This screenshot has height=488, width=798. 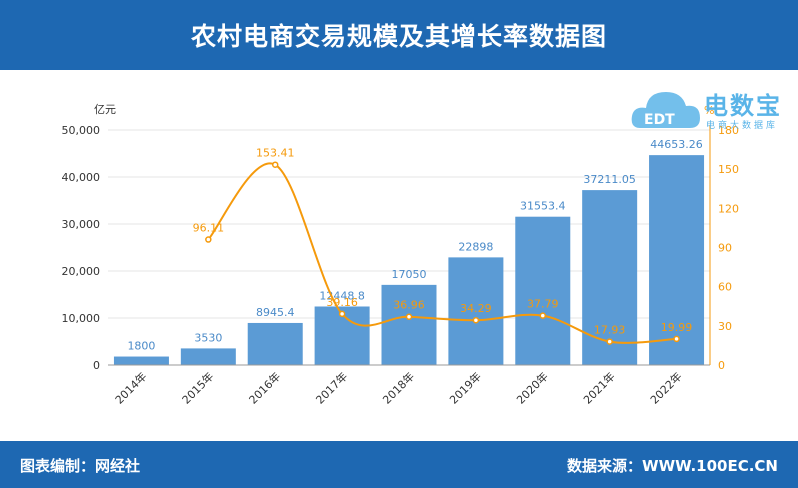 What do you see at coordinates (399, 464) in the screenshot?
I see `footer-bar: 图表编制：网经社 数据来源：WWW.100EC.CN` at bounding box center [399, 464].